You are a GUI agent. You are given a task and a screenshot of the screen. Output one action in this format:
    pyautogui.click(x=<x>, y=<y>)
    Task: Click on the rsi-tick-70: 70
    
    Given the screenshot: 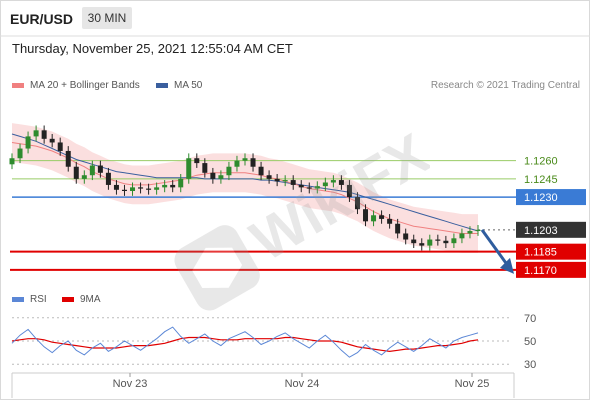 What is the action you would take?
    pyautogui.click(x=530, y=319)
    